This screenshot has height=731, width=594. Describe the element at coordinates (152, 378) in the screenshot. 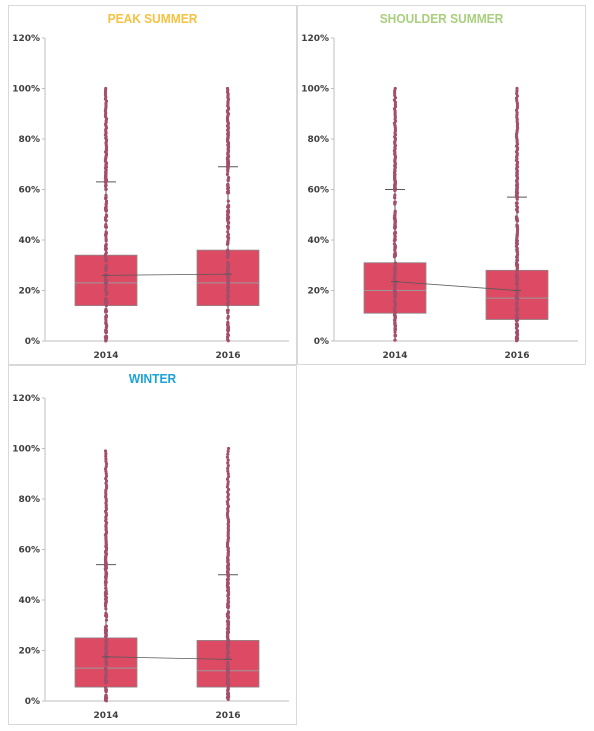

I see `chart-title: WINTER` at that location.